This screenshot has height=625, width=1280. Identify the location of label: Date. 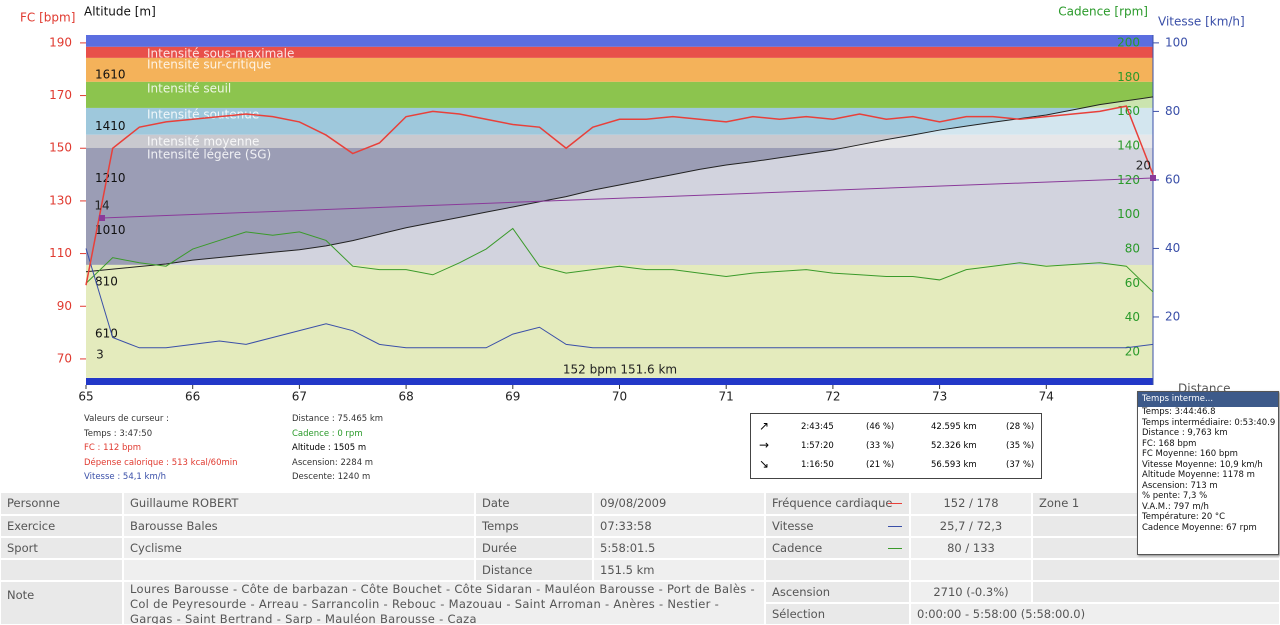
(534, 503).